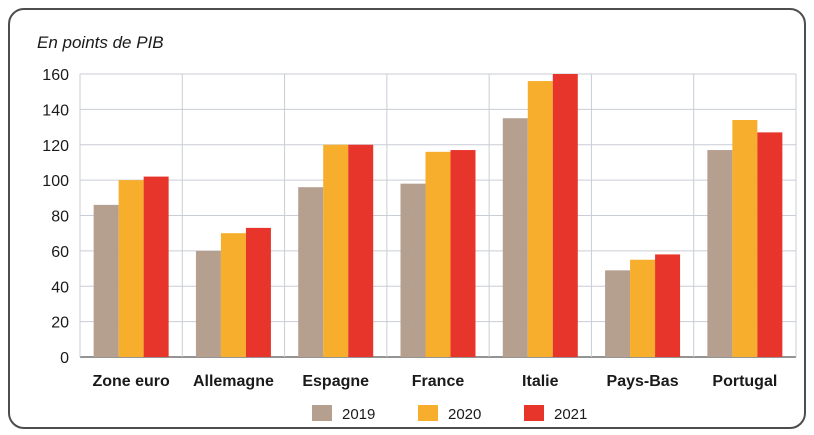 Image resolution: width=814 pixels, height=435 pixels. I want to click on y-tick-label: 160, so click(55, 75).